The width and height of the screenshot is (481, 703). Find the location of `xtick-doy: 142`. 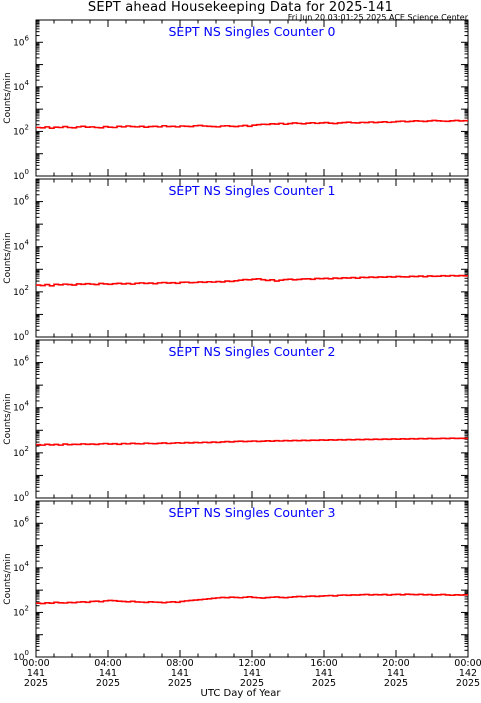

xtick-doy: 142 is located at coordinates (468, 673).